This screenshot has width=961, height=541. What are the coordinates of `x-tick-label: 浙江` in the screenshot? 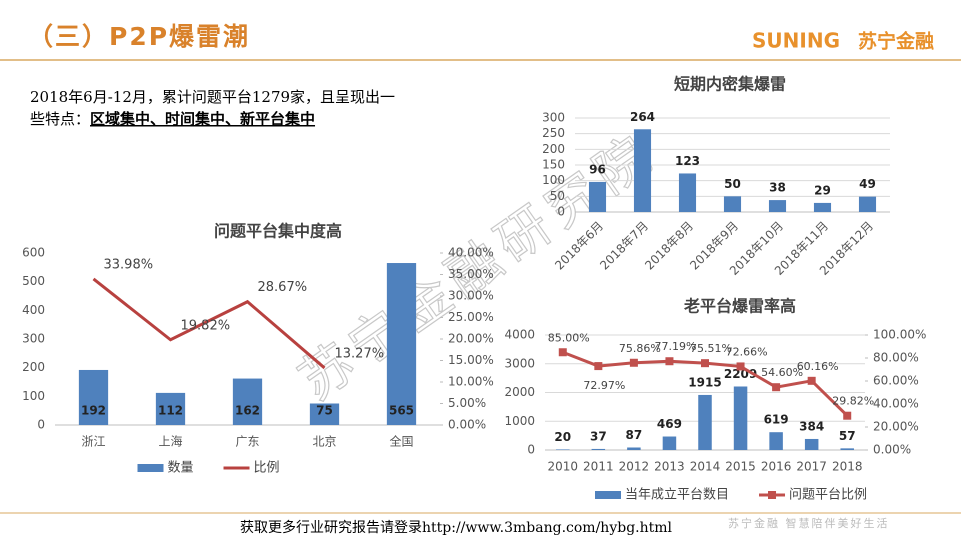 It's located at (93, 442).